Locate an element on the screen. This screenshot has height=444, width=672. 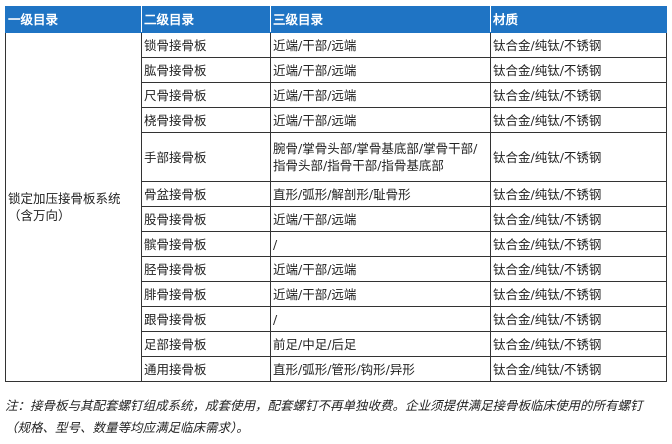
header-level2: 二级目录 is located at coordinates (206, 19).